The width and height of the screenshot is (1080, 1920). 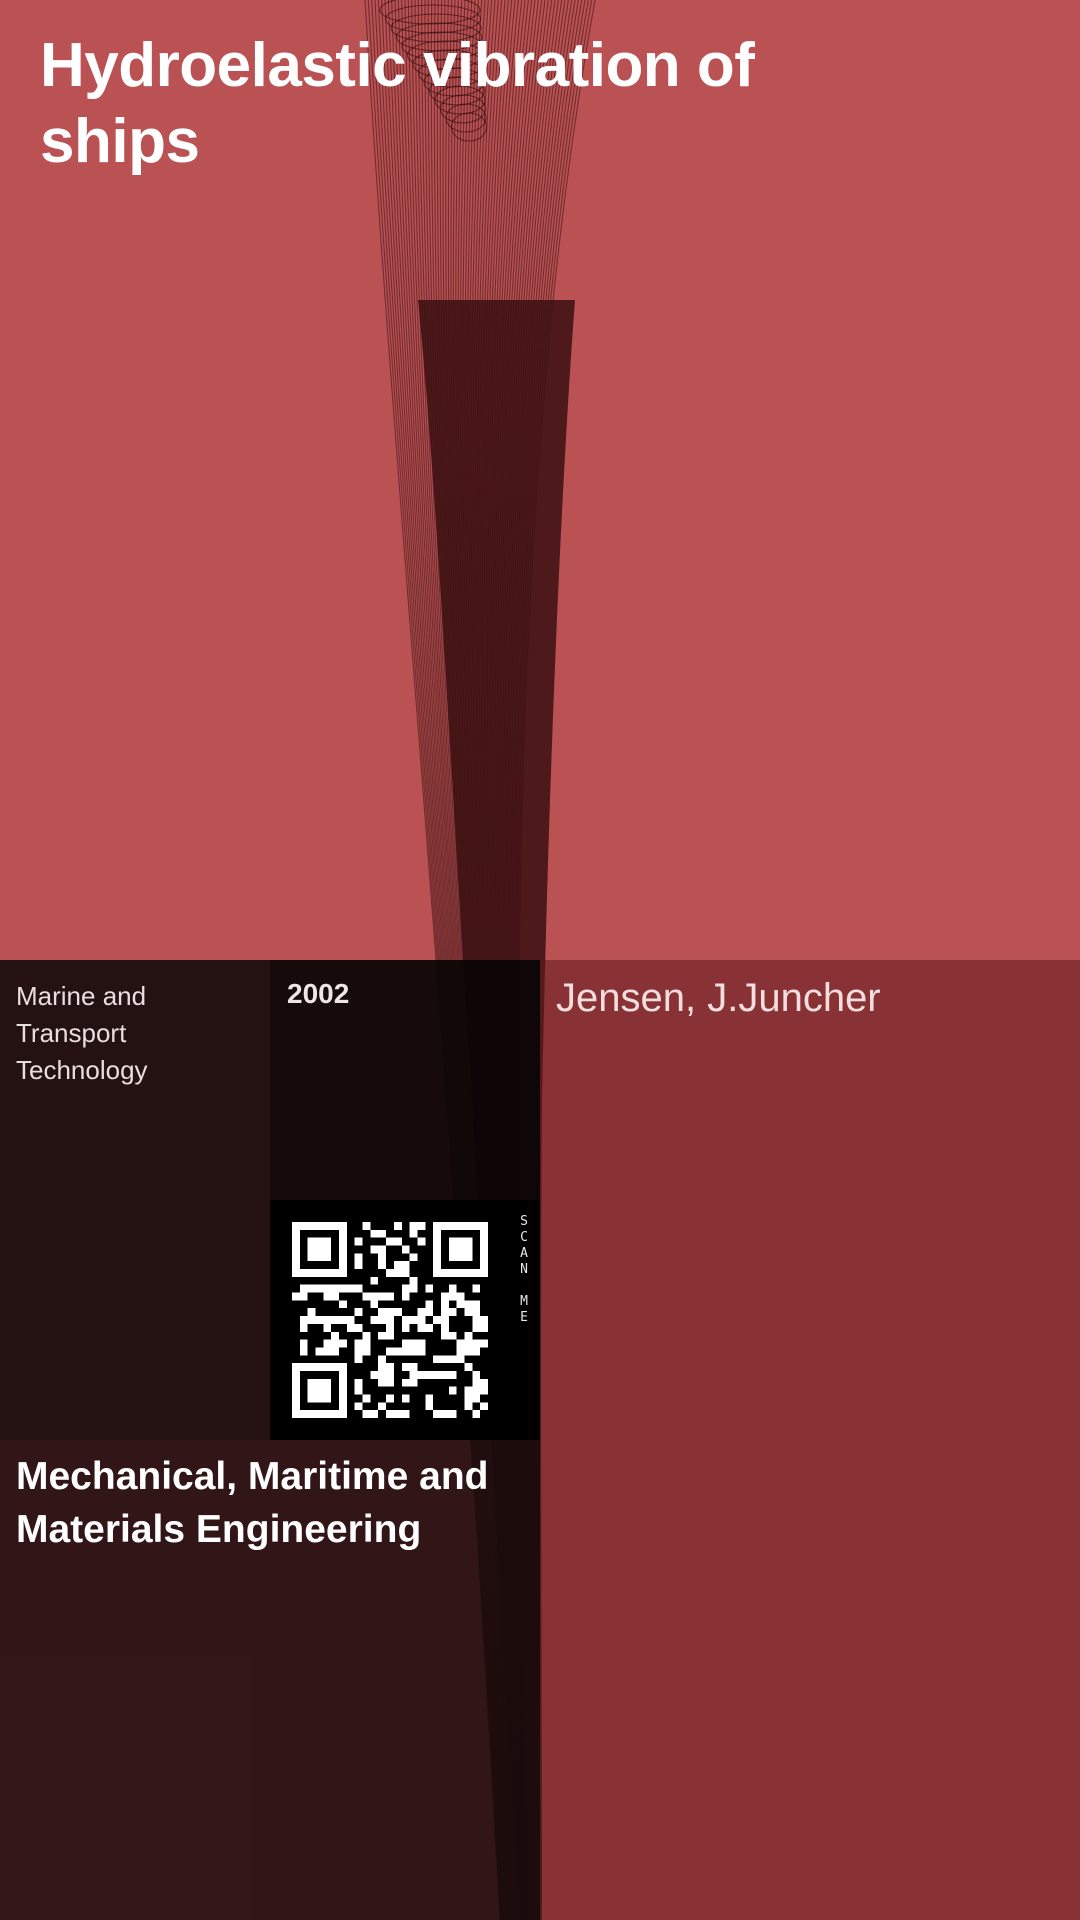 I want to click on qr-code-icon, so click(x=390, y=1320).